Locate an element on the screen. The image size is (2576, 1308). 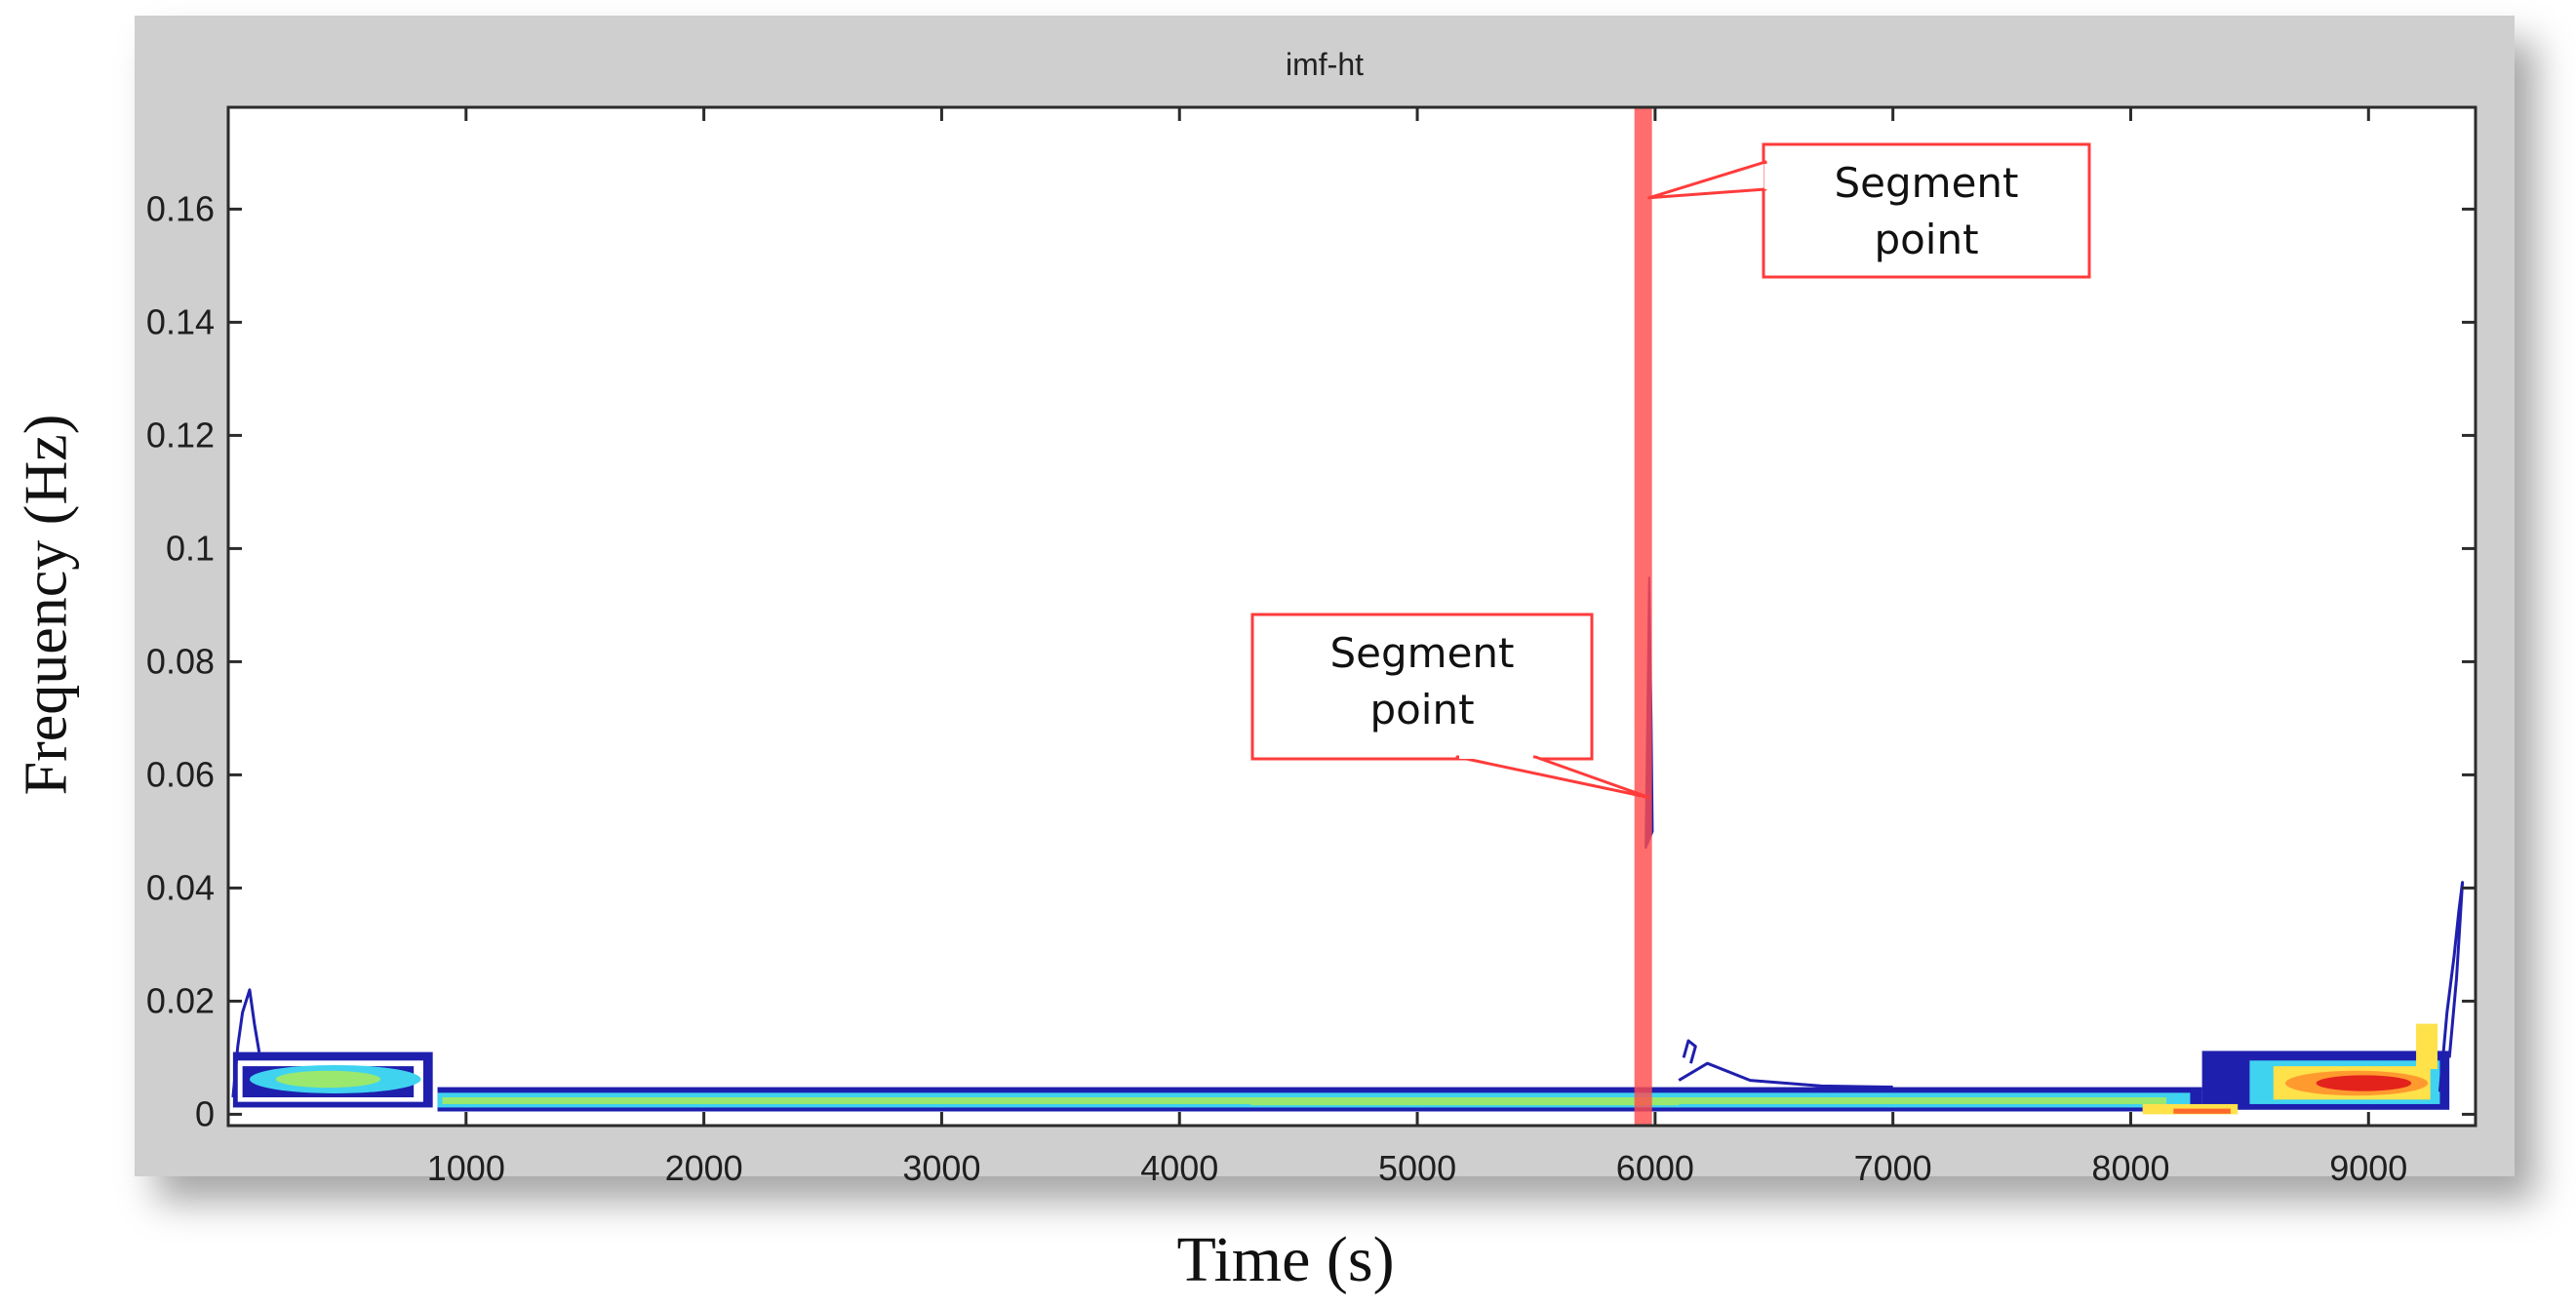
x-tick-label: 9000 is located at coordinates (2368, 1168).